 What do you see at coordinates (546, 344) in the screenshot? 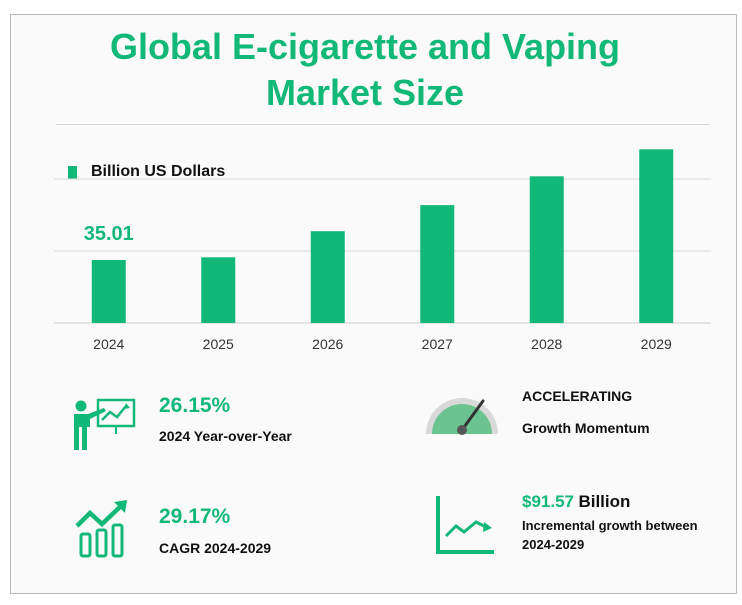
I see `x-tick-label-2028: 2028` at bounding box center [546, 344].